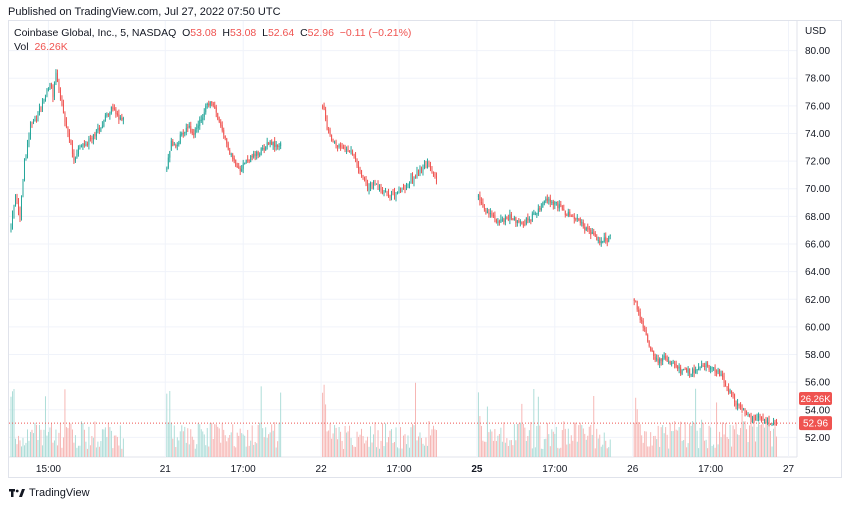 Image resolution: width=850 pixels, height=507 pixels. I want to click on tradingview-logo: TradingView, so click(49, 493).